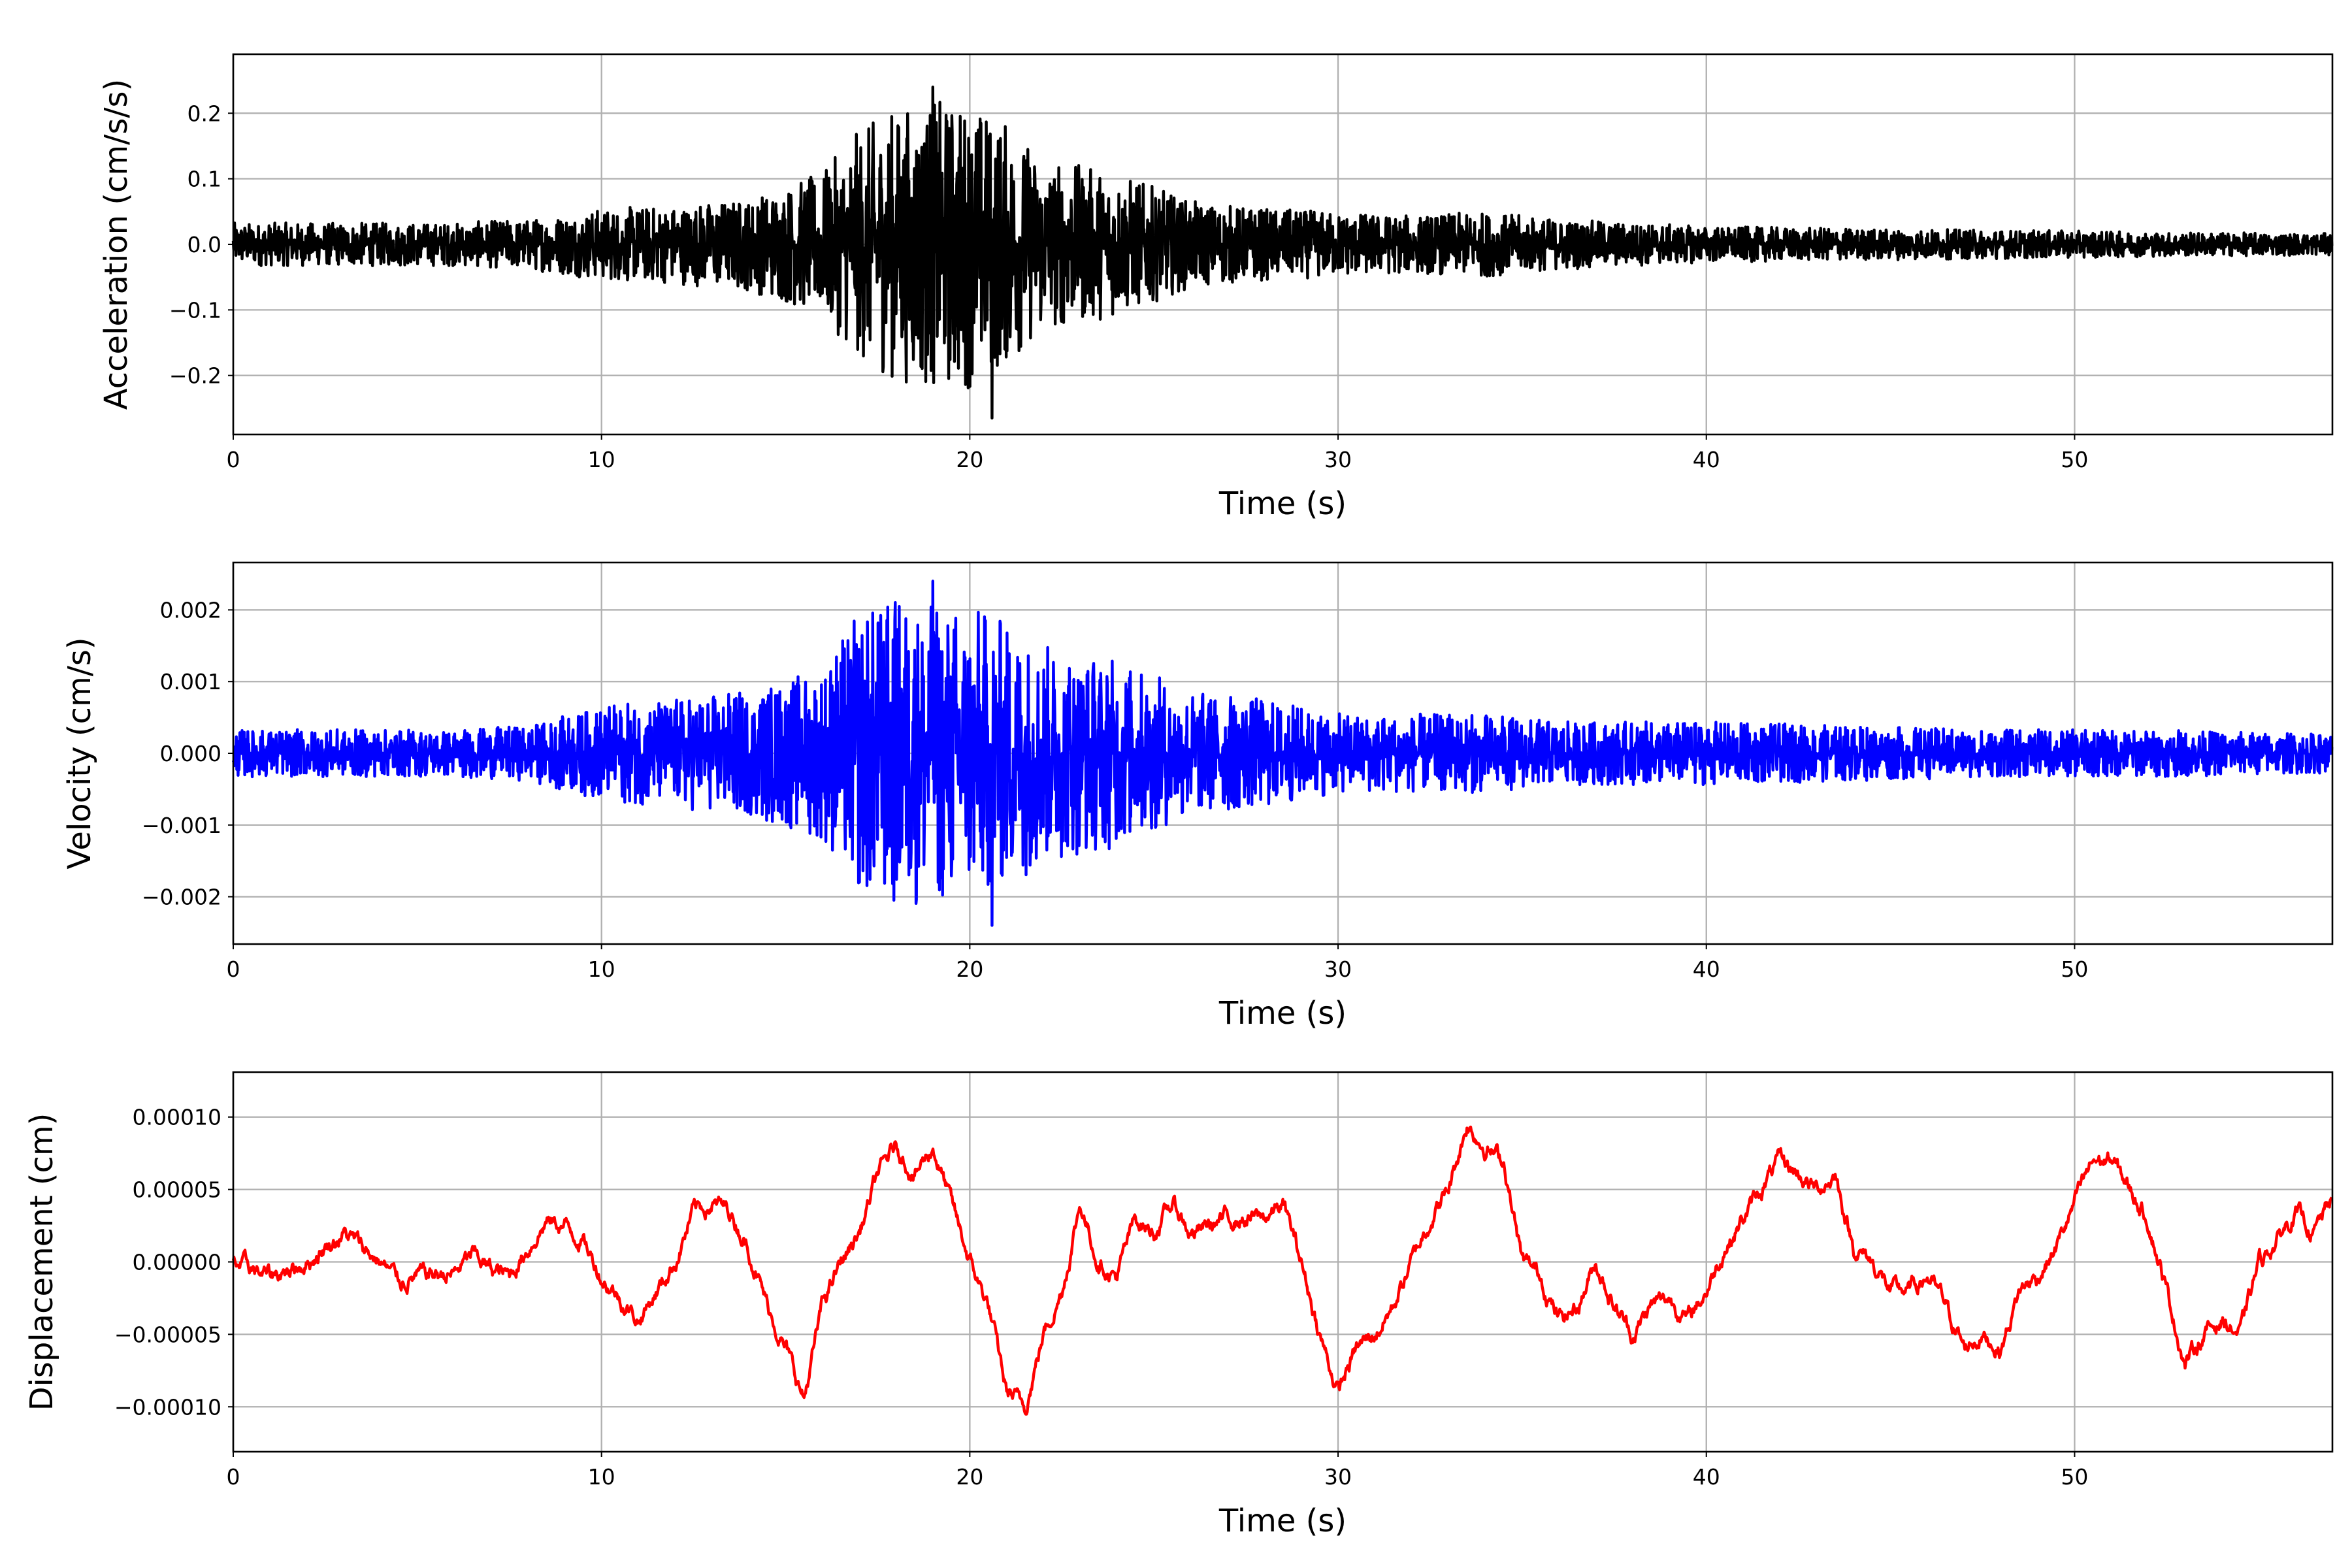 The image size is (2352, 1568). What do you see at coordinates (195, 376) in the screenshot?
I see `y-tick-label: −0.2` at bounding box center [195, 376].